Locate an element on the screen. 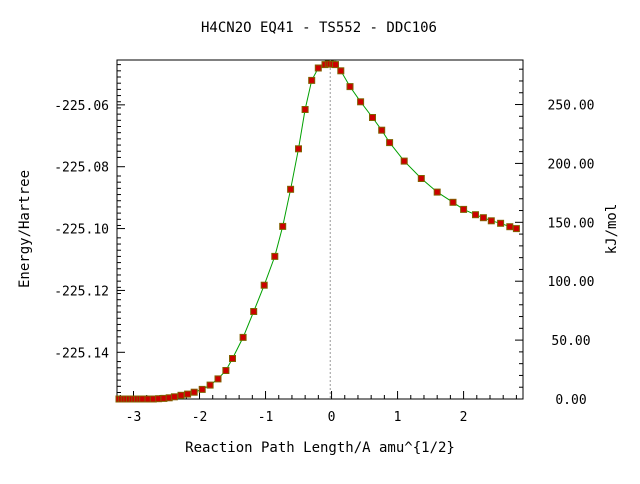  y2-tick-label: 100.00 is located at coordinates (571, 282).